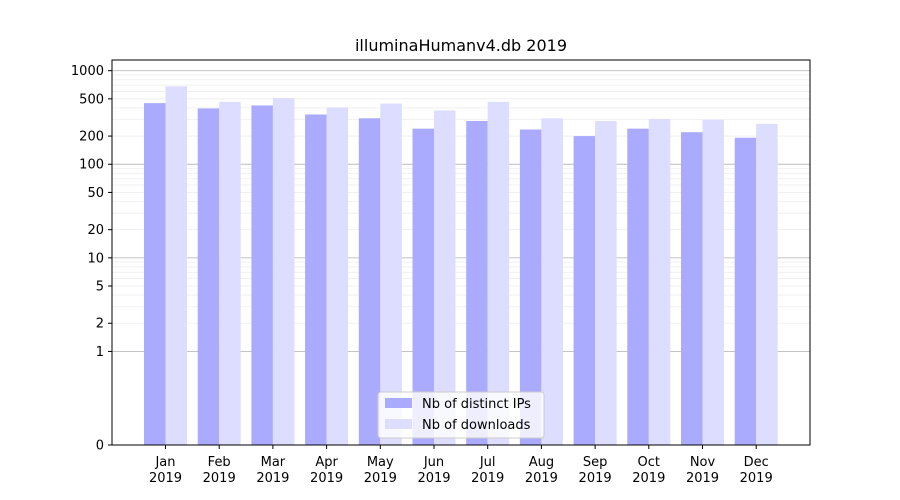 The width and height of the screenshot is (900, 500). I want to click on legend: Nb of distinct IPs Nb of downloads, so click(461, 415).